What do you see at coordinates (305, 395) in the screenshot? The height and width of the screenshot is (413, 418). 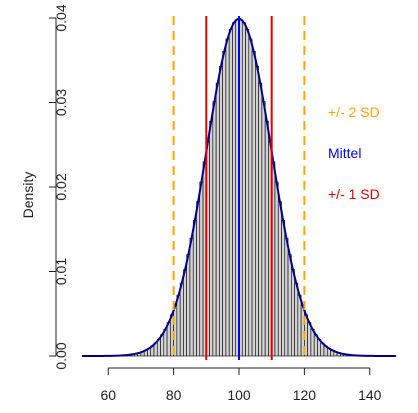 I see `x-tick-label: 120` at bounding box center [305, 395].